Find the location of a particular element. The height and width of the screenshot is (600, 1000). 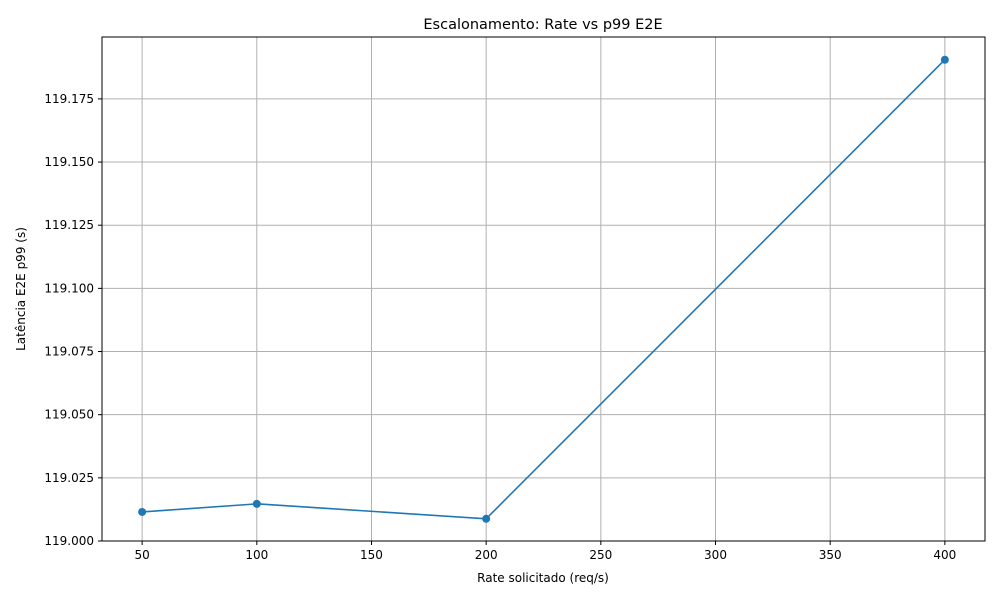

y-tick-label: 119.050 is located at coordinates (69, 415).